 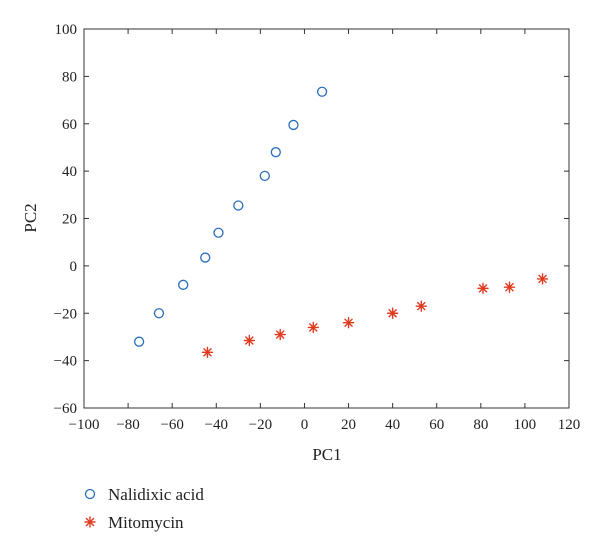 What do you see at coordinates (65, 362) in the screenshot?
I see `y-tick-label: −40` at bounding box center [65, 362].